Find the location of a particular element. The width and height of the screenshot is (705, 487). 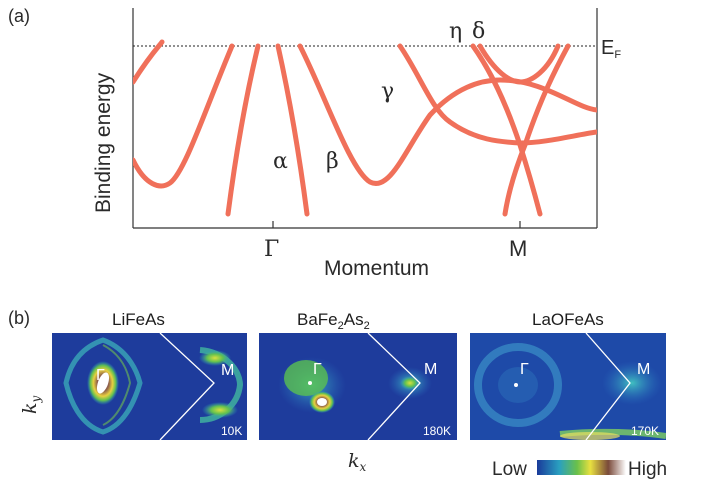

map1-m-label: M is located at coordinates (227, 370).